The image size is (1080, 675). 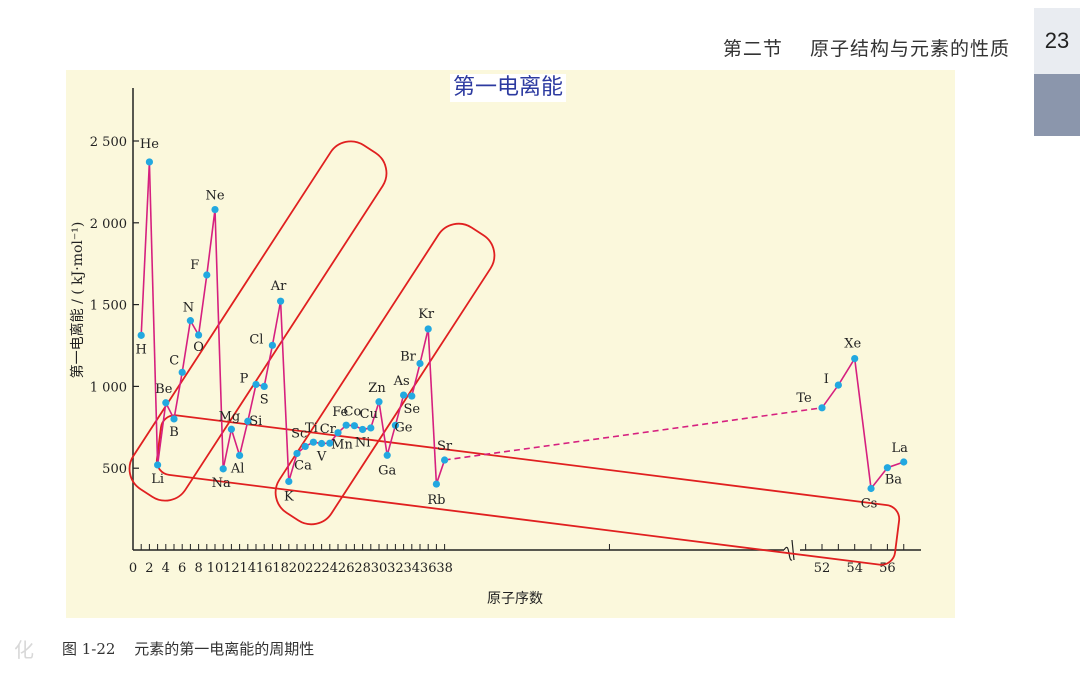 I want to click on point-label: Mn, so click(x=342, y=445).